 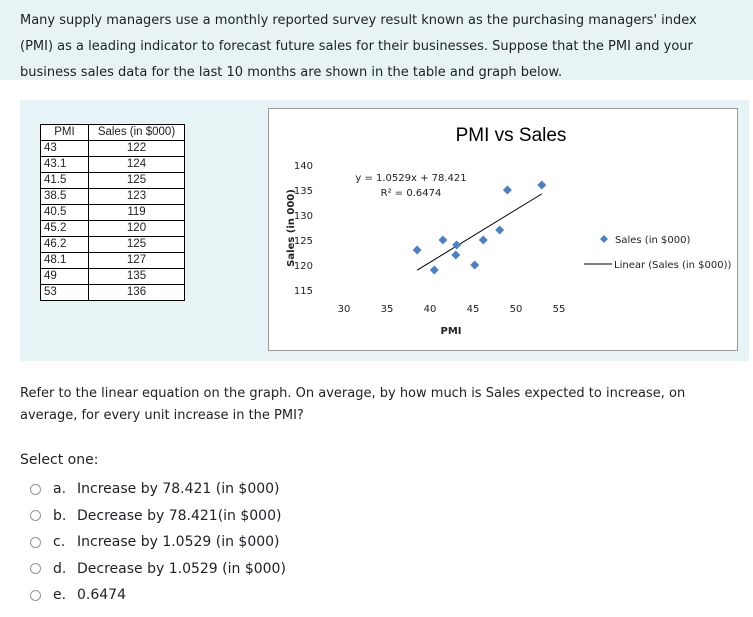 I want to click on y-tick-label: 125, so click(x=303, y=241).